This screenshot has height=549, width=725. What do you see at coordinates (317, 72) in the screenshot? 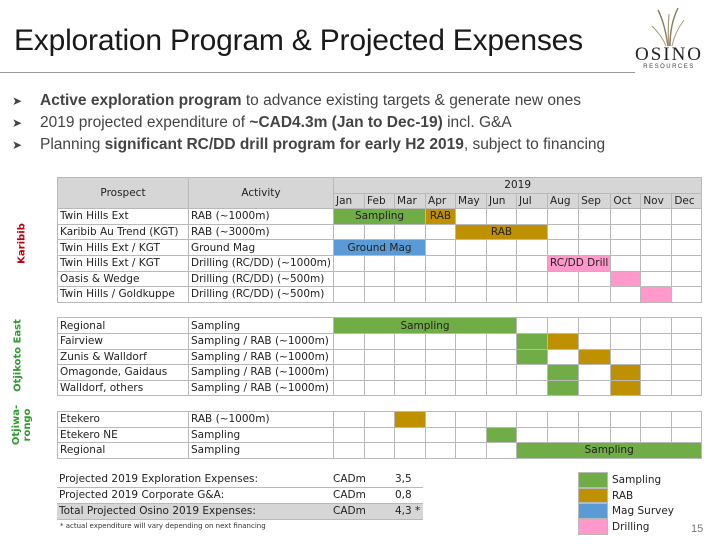
I see `title-divider` at bounding box center [317, 72].